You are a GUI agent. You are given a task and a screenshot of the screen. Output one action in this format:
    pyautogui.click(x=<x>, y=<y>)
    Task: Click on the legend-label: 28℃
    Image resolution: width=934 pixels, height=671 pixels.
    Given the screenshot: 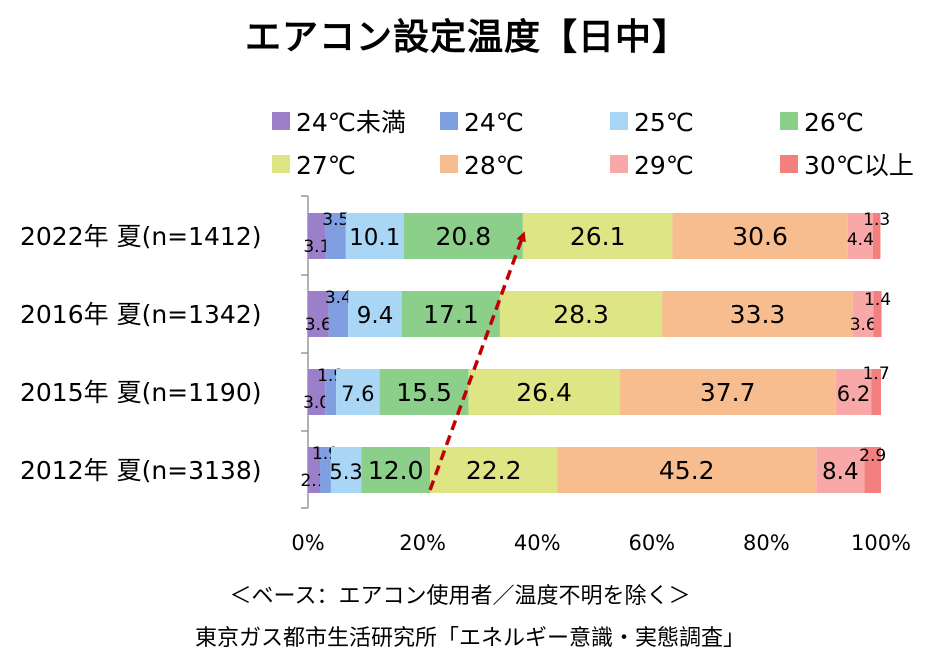 What is the action you would take?
    pyautogui.click(x=494, y=165)
    